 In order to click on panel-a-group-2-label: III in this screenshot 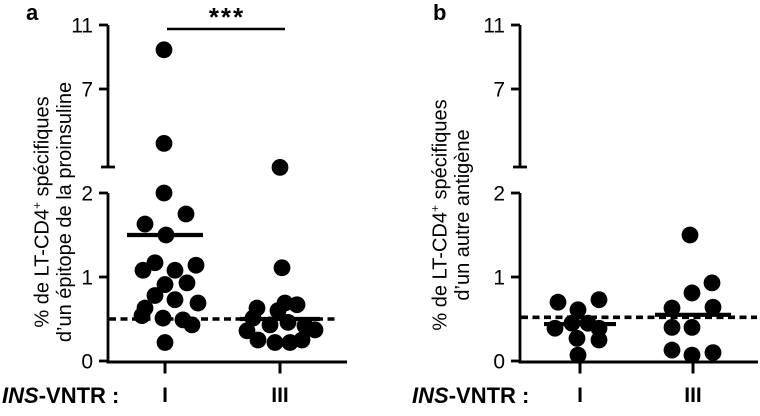, I will do `click(280, 395)`.